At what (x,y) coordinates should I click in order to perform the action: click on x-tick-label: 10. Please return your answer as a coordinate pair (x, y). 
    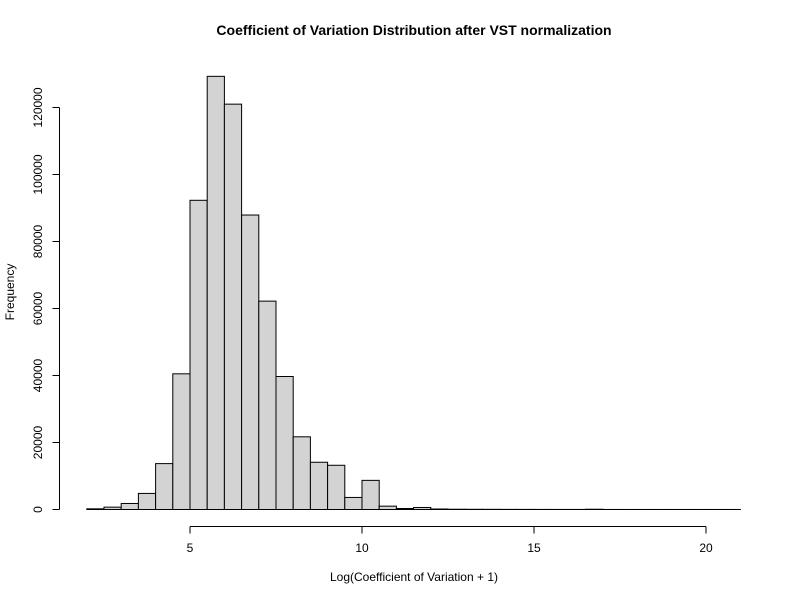
    Looking at the image, I should click on (362, 548).